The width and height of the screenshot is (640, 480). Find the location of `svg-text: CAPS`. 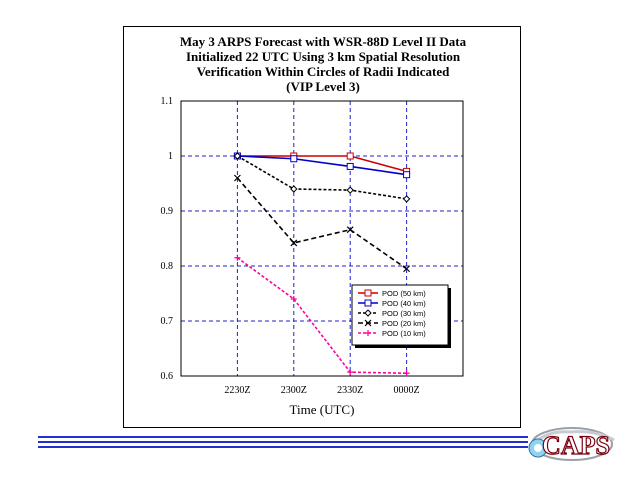

svg-text: CAPS is located at coordinates (576, 445).